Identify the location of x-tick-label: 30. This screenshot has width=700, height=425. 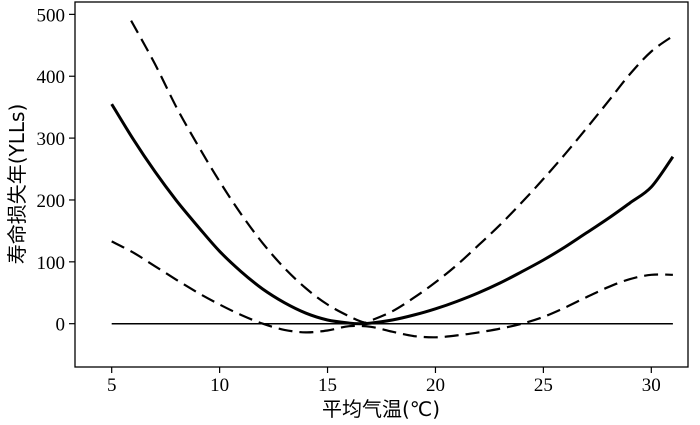
(651, 385).